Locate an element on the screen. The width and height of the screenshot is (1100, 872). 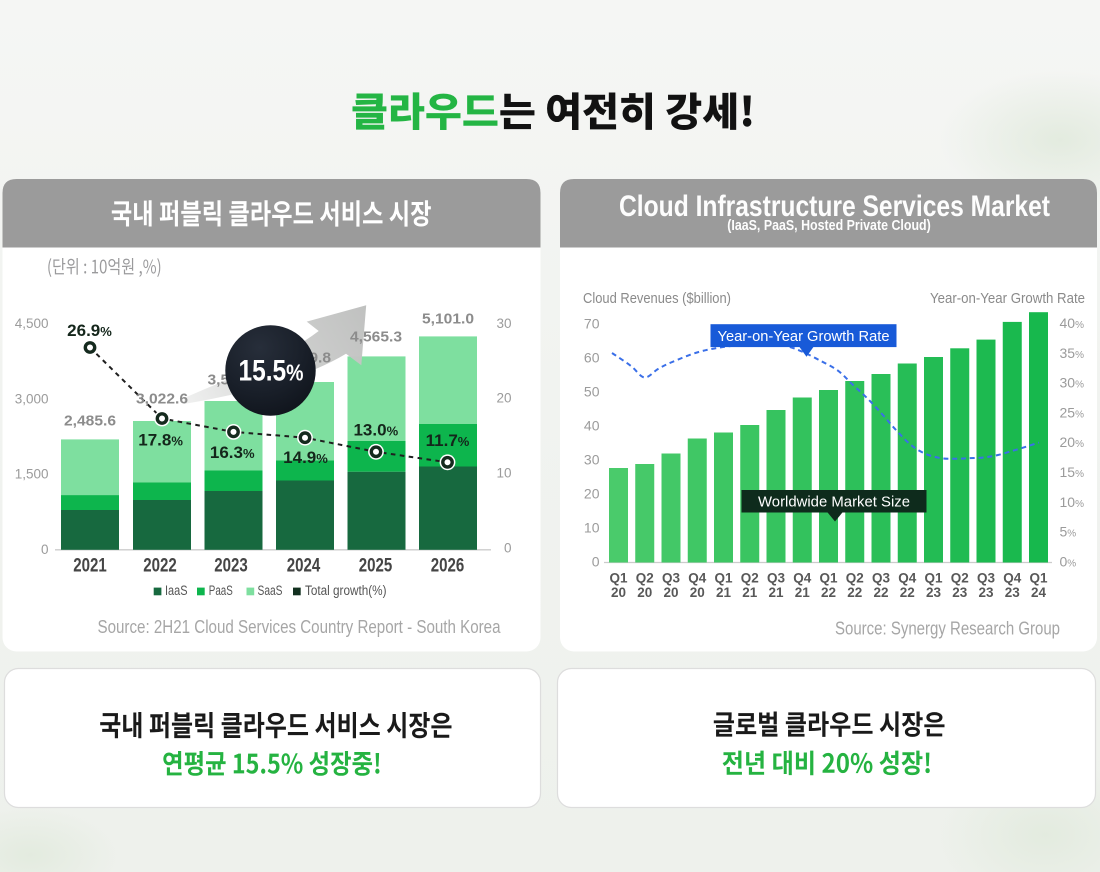
svg-text: 3,000 is located at coordinates (32, 398).